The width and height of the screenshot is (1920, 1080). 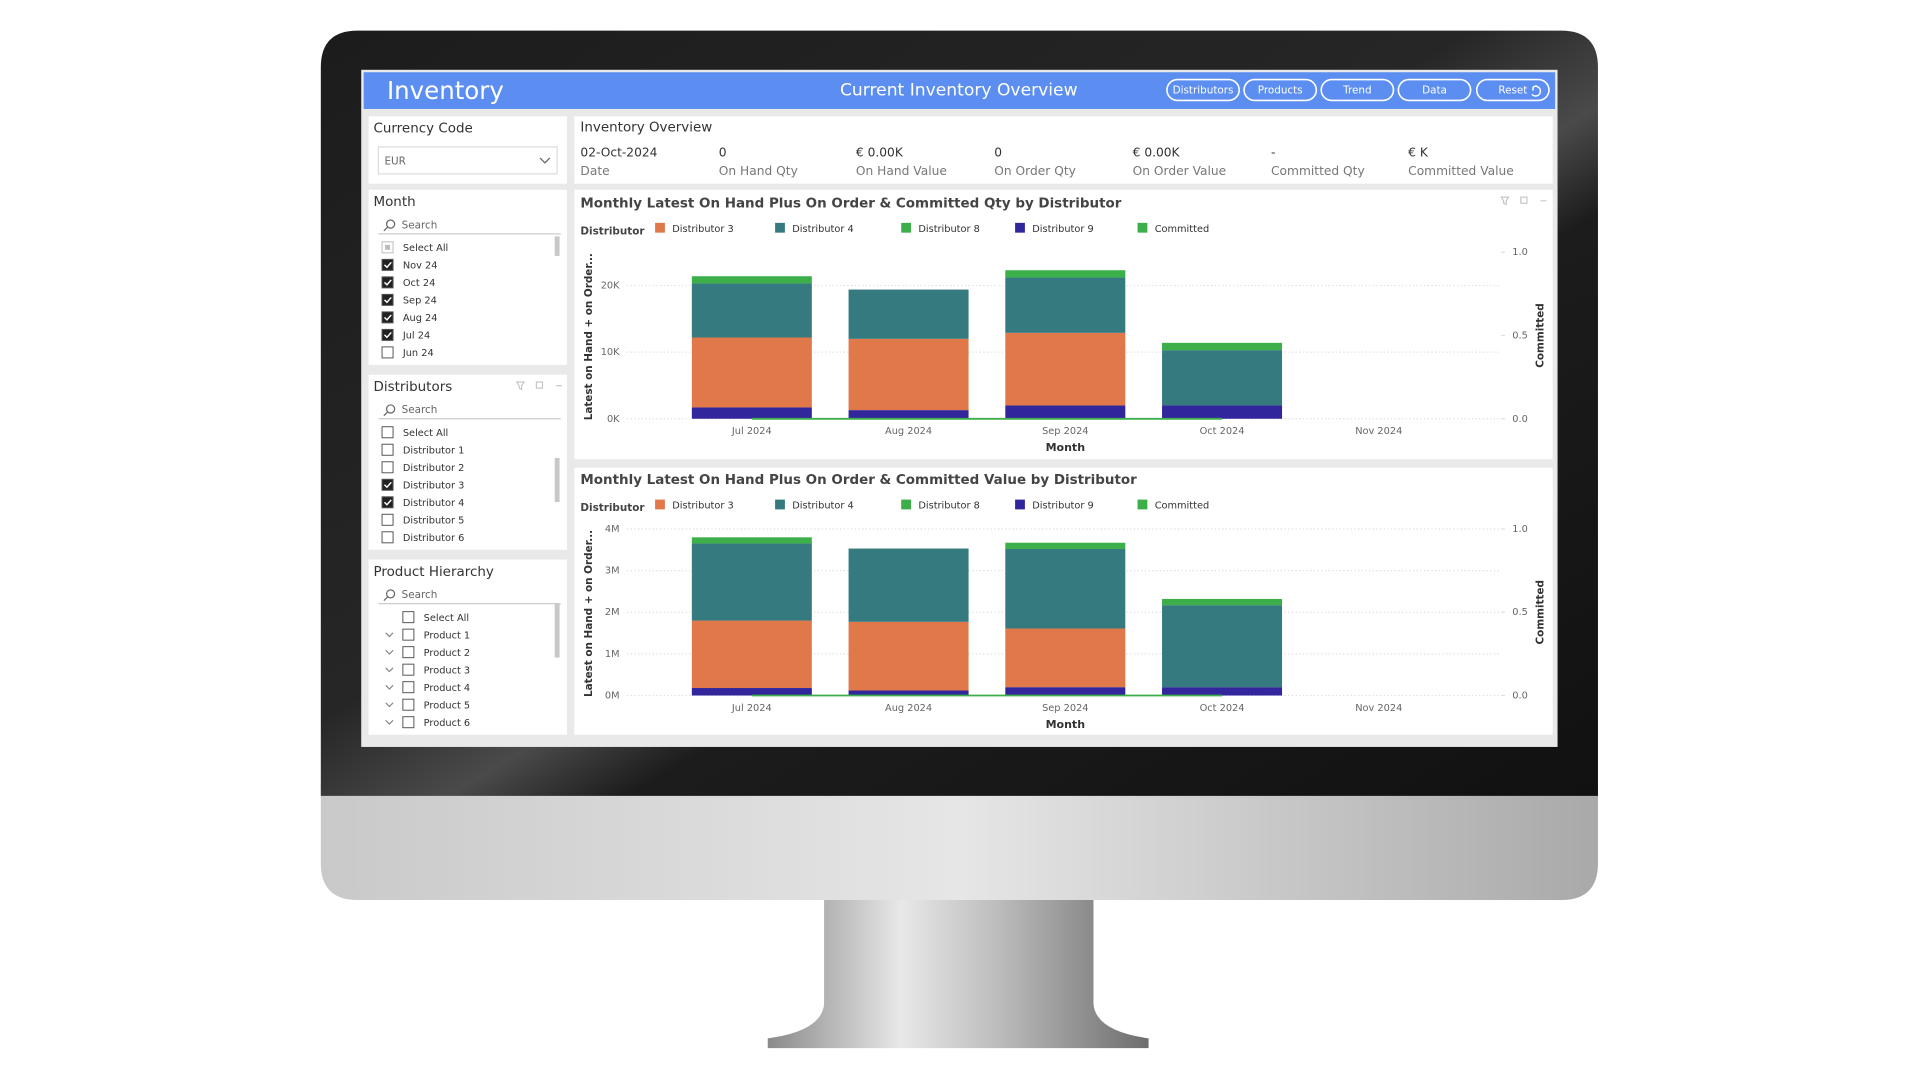 What do you see at coordinates (420, 265) in the screenshot?
I see `slicer-item: Nov 24` at bounding box center [420, 265].